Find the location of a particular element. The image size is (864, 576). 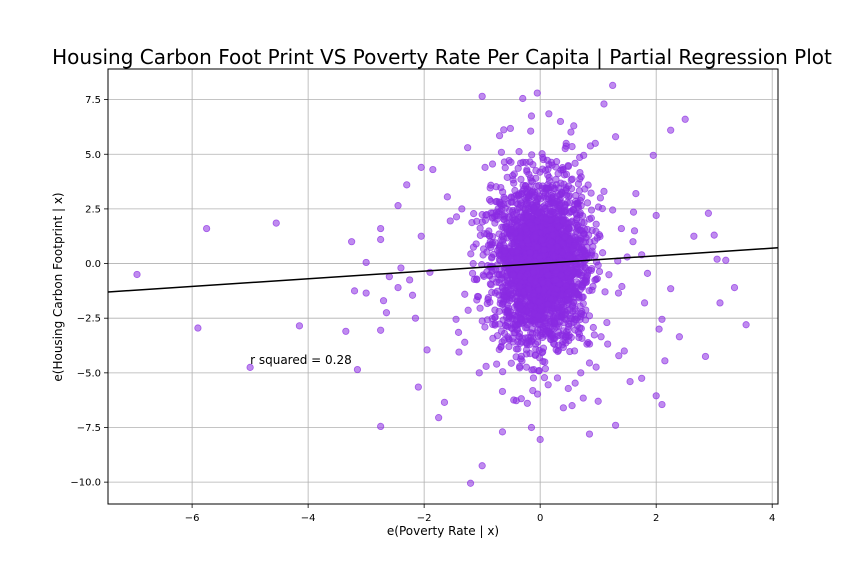

y-tick-label: 0.0 is located at coordinates (93, 264).